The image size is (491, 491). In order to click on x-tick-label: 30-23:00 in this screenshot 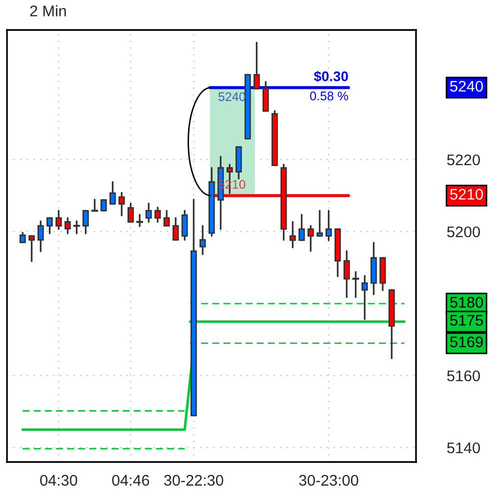, I will do `click(328, 480)`.